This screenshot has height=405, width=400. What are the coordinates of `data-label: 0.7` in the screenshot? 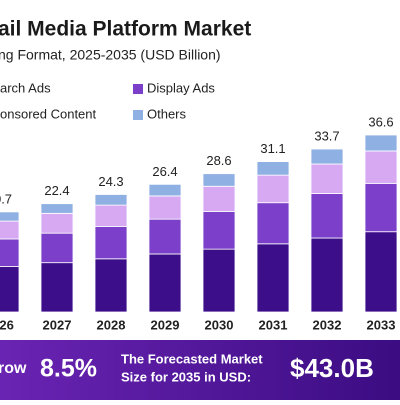 It's located at (6, 198).